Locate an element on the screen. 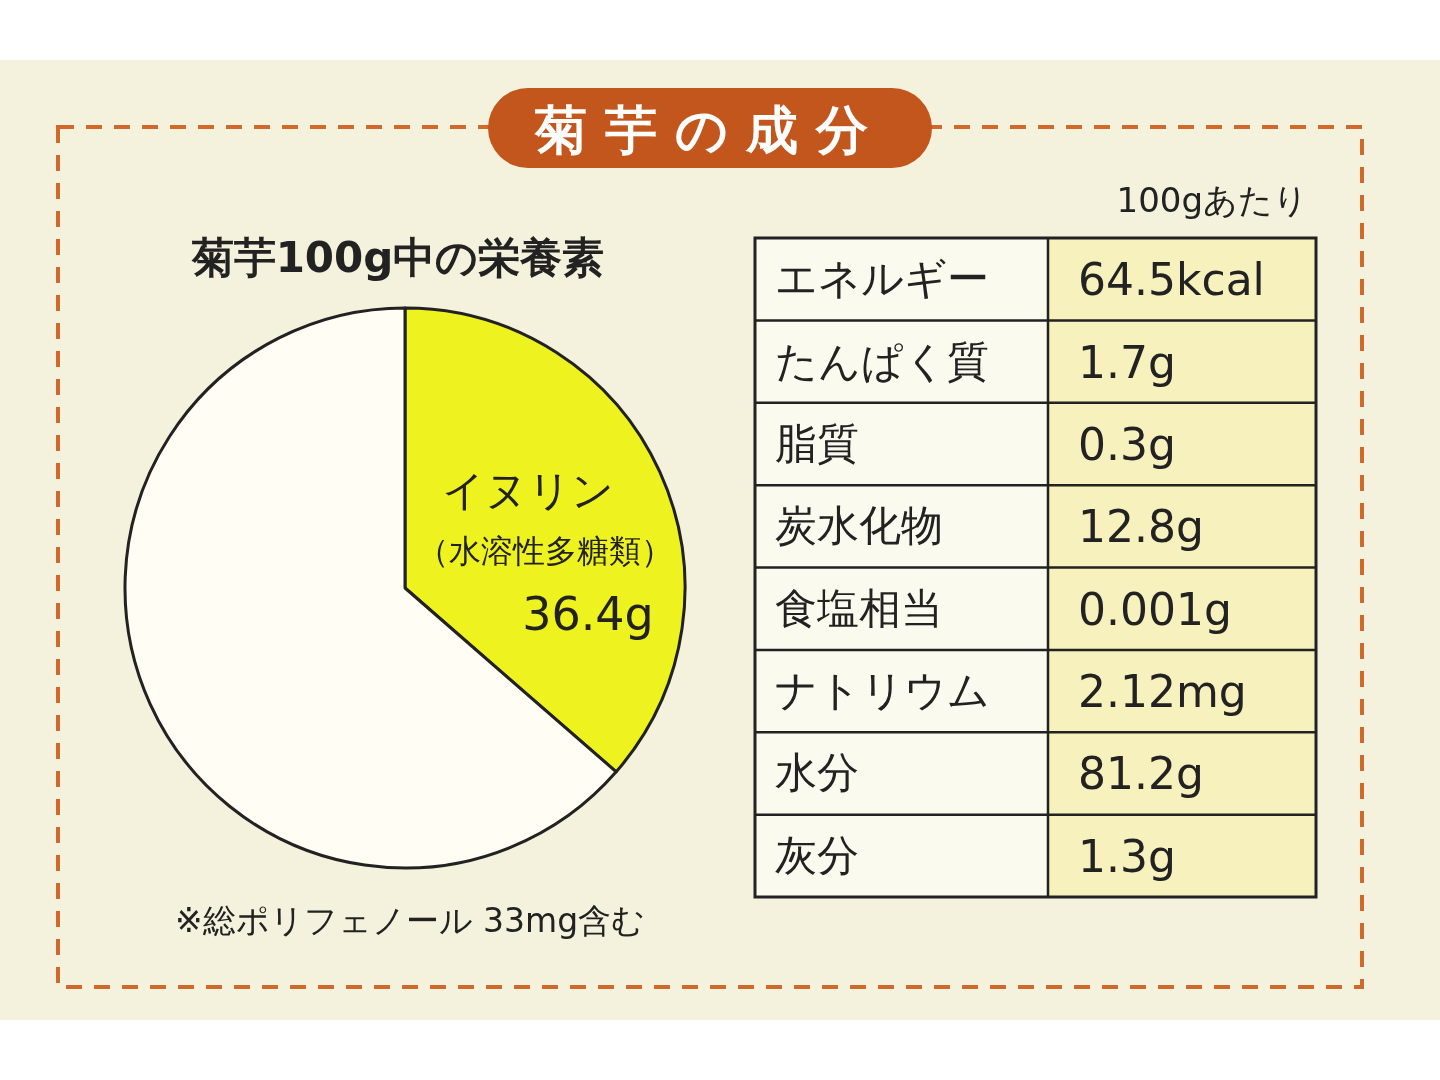 This screenshot has height=1080, width=1440. slice-label: イヌリン is located at coordinates (528, 490).